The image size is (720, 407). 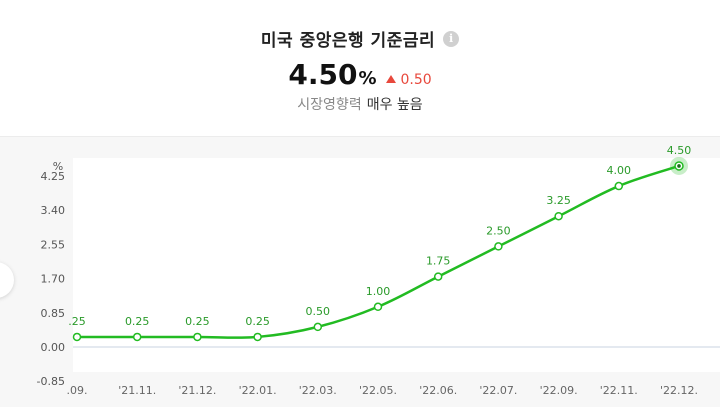 I want to click on data-label: 1.75, so click(x=438, y=261).